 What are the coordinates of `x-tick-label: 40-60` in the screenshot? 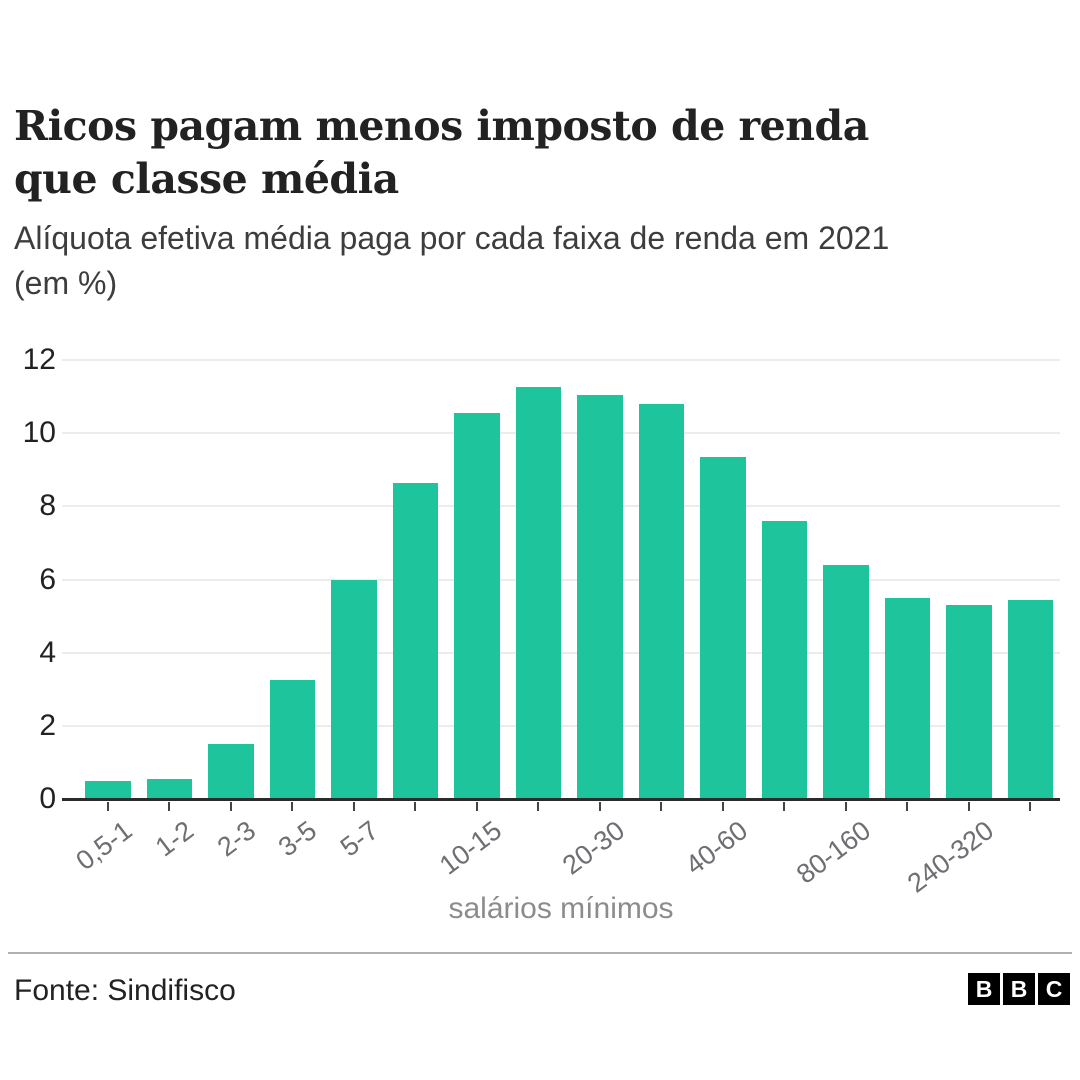 It's located at (716, 848).